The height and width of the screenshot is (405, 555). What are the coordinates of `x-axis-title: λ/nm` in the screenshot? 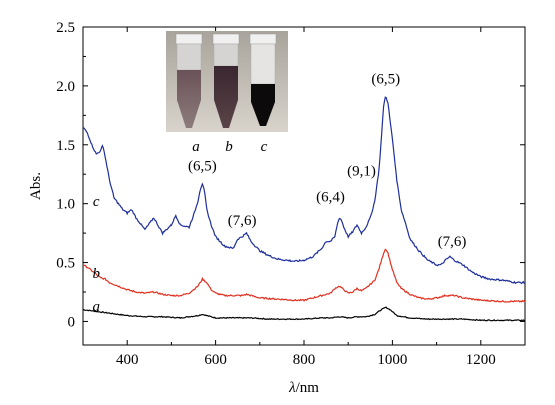 It's located at (303, 388).